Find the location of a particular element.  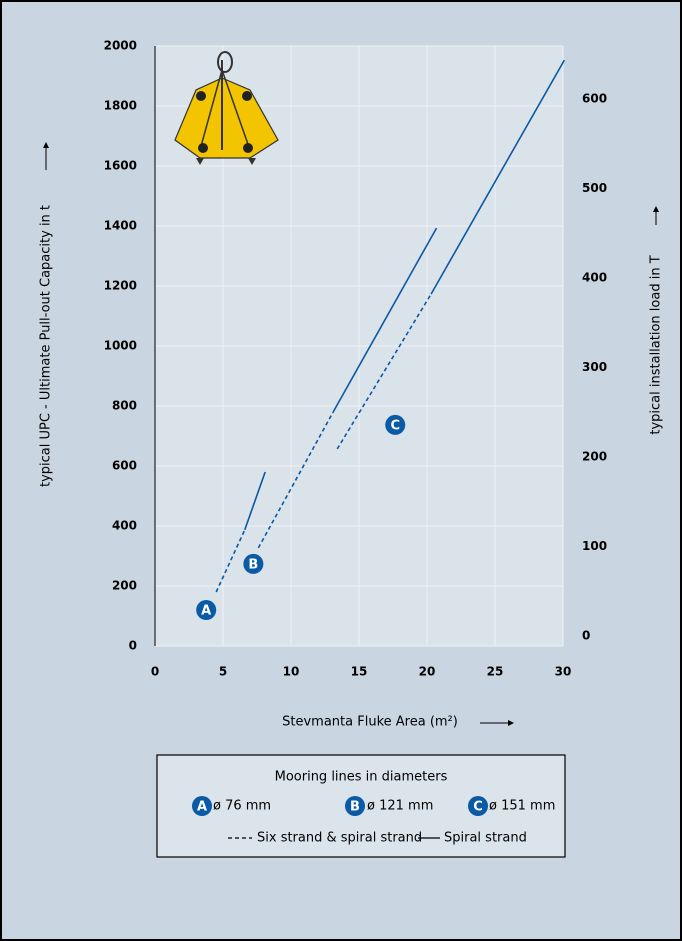

y-tick-label: 800 is located at coordinates (124, 406).